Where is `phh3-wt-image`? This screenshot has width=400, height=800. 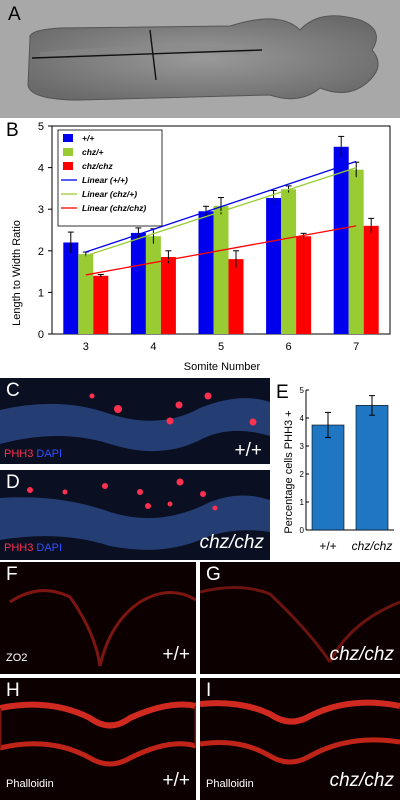
phh3-wt-image is located at coordinates (135, 422).